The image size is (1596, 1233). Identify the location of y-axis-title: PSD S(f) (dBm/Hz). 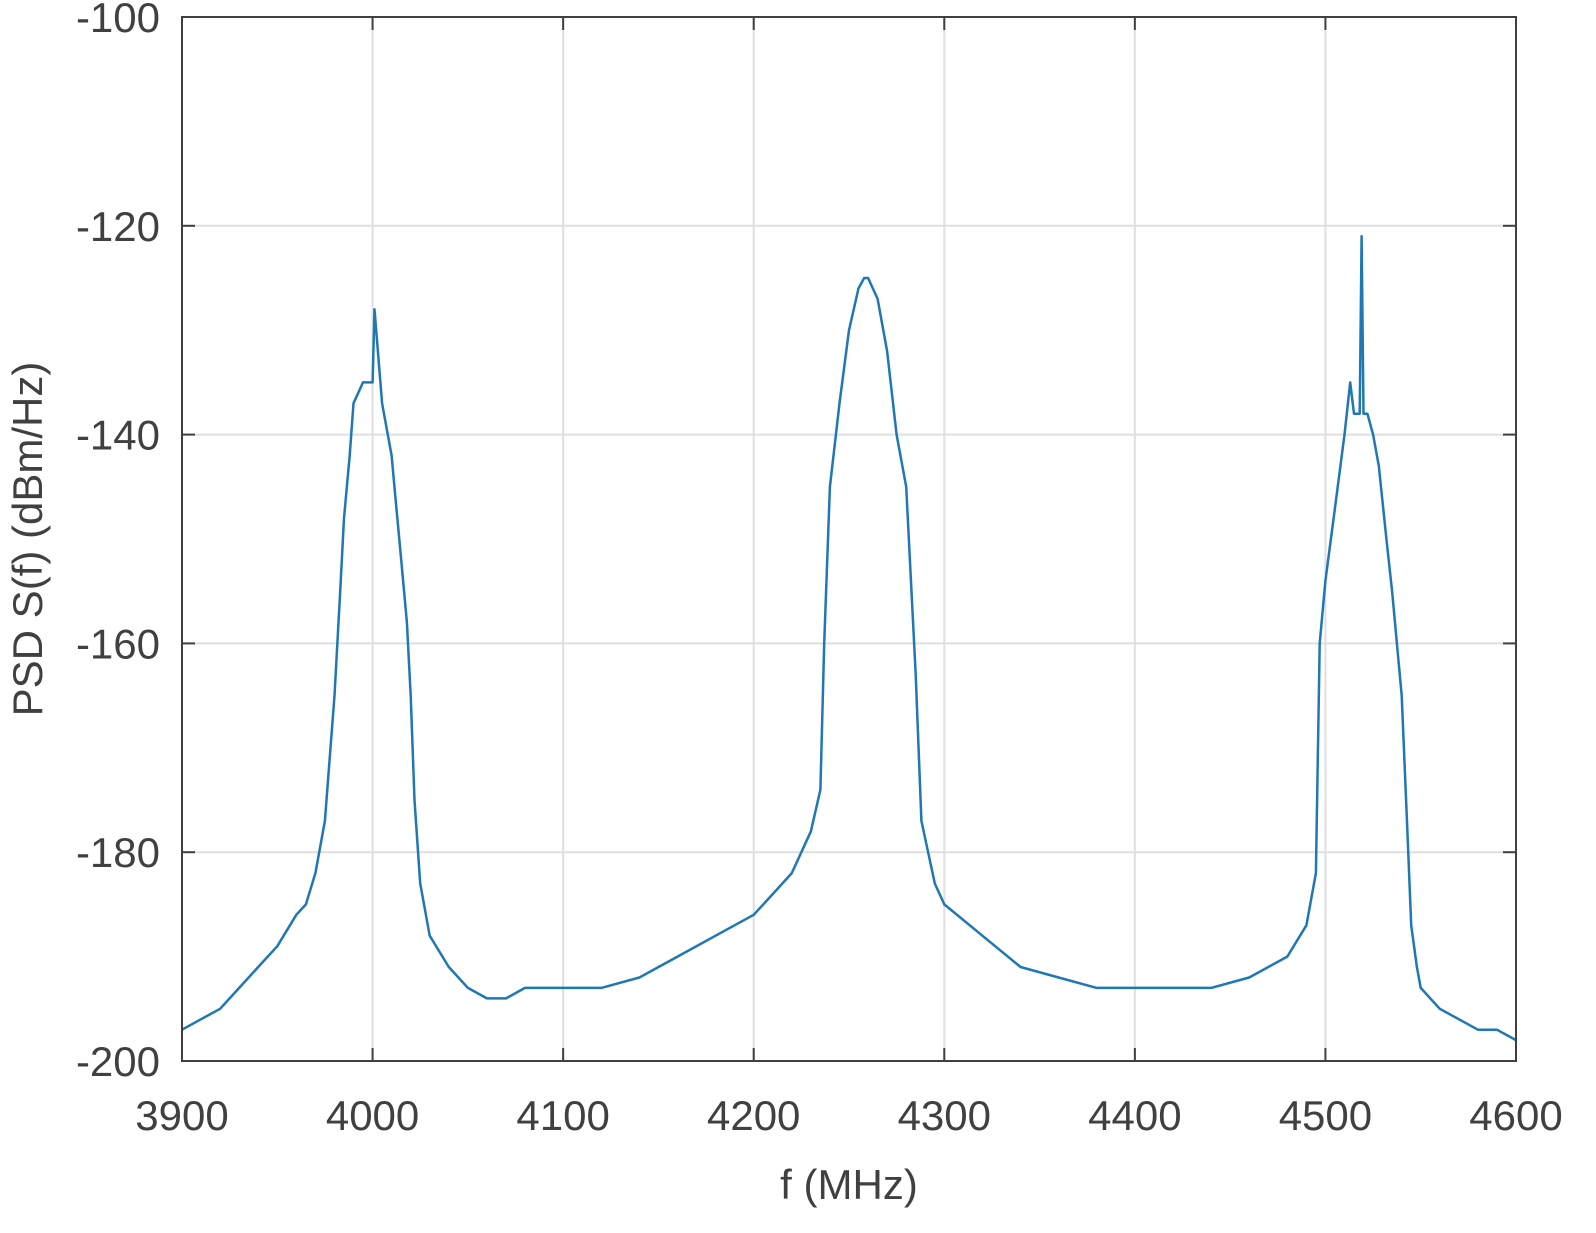
(27, 539).